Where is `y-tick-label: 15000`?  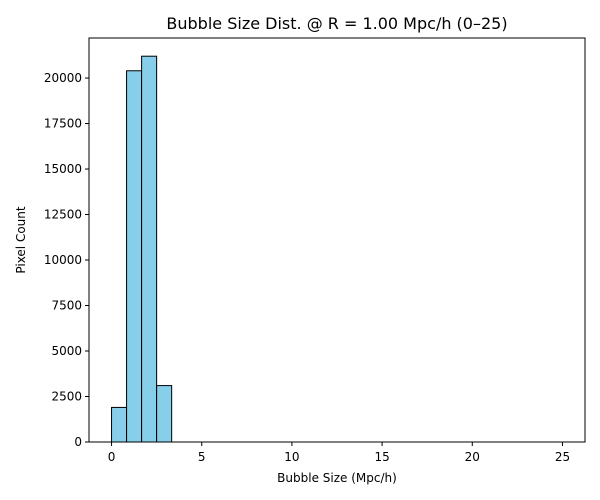 y-tick-label: 15000 is located at coordinates (63, 169).